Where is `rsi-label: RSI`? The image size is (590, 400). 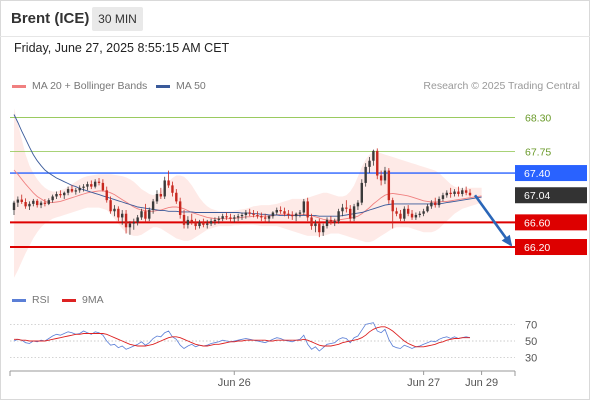
rsi-label: RSI is located at coordinates (41, 300).